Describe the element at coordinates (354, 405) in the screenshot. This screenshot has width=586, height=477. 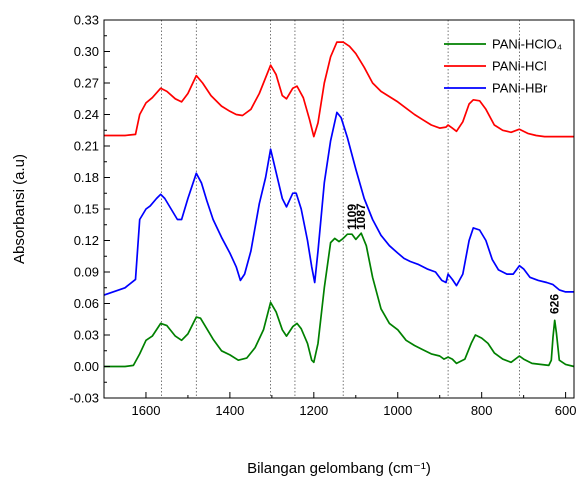
I see `x-axis: 1600 1400 1200 1000 800 600` at that location.